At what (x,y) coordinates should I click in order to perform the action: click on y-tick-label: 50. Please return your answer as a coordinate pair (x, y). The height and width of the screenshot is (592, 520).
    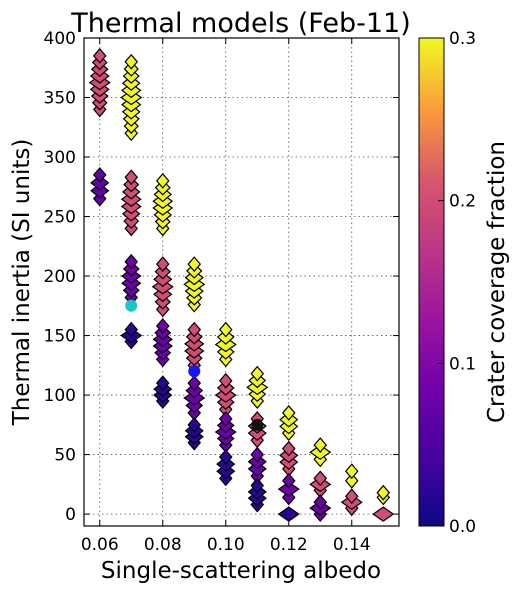
    Looking at the image, I should click on (65, 456).